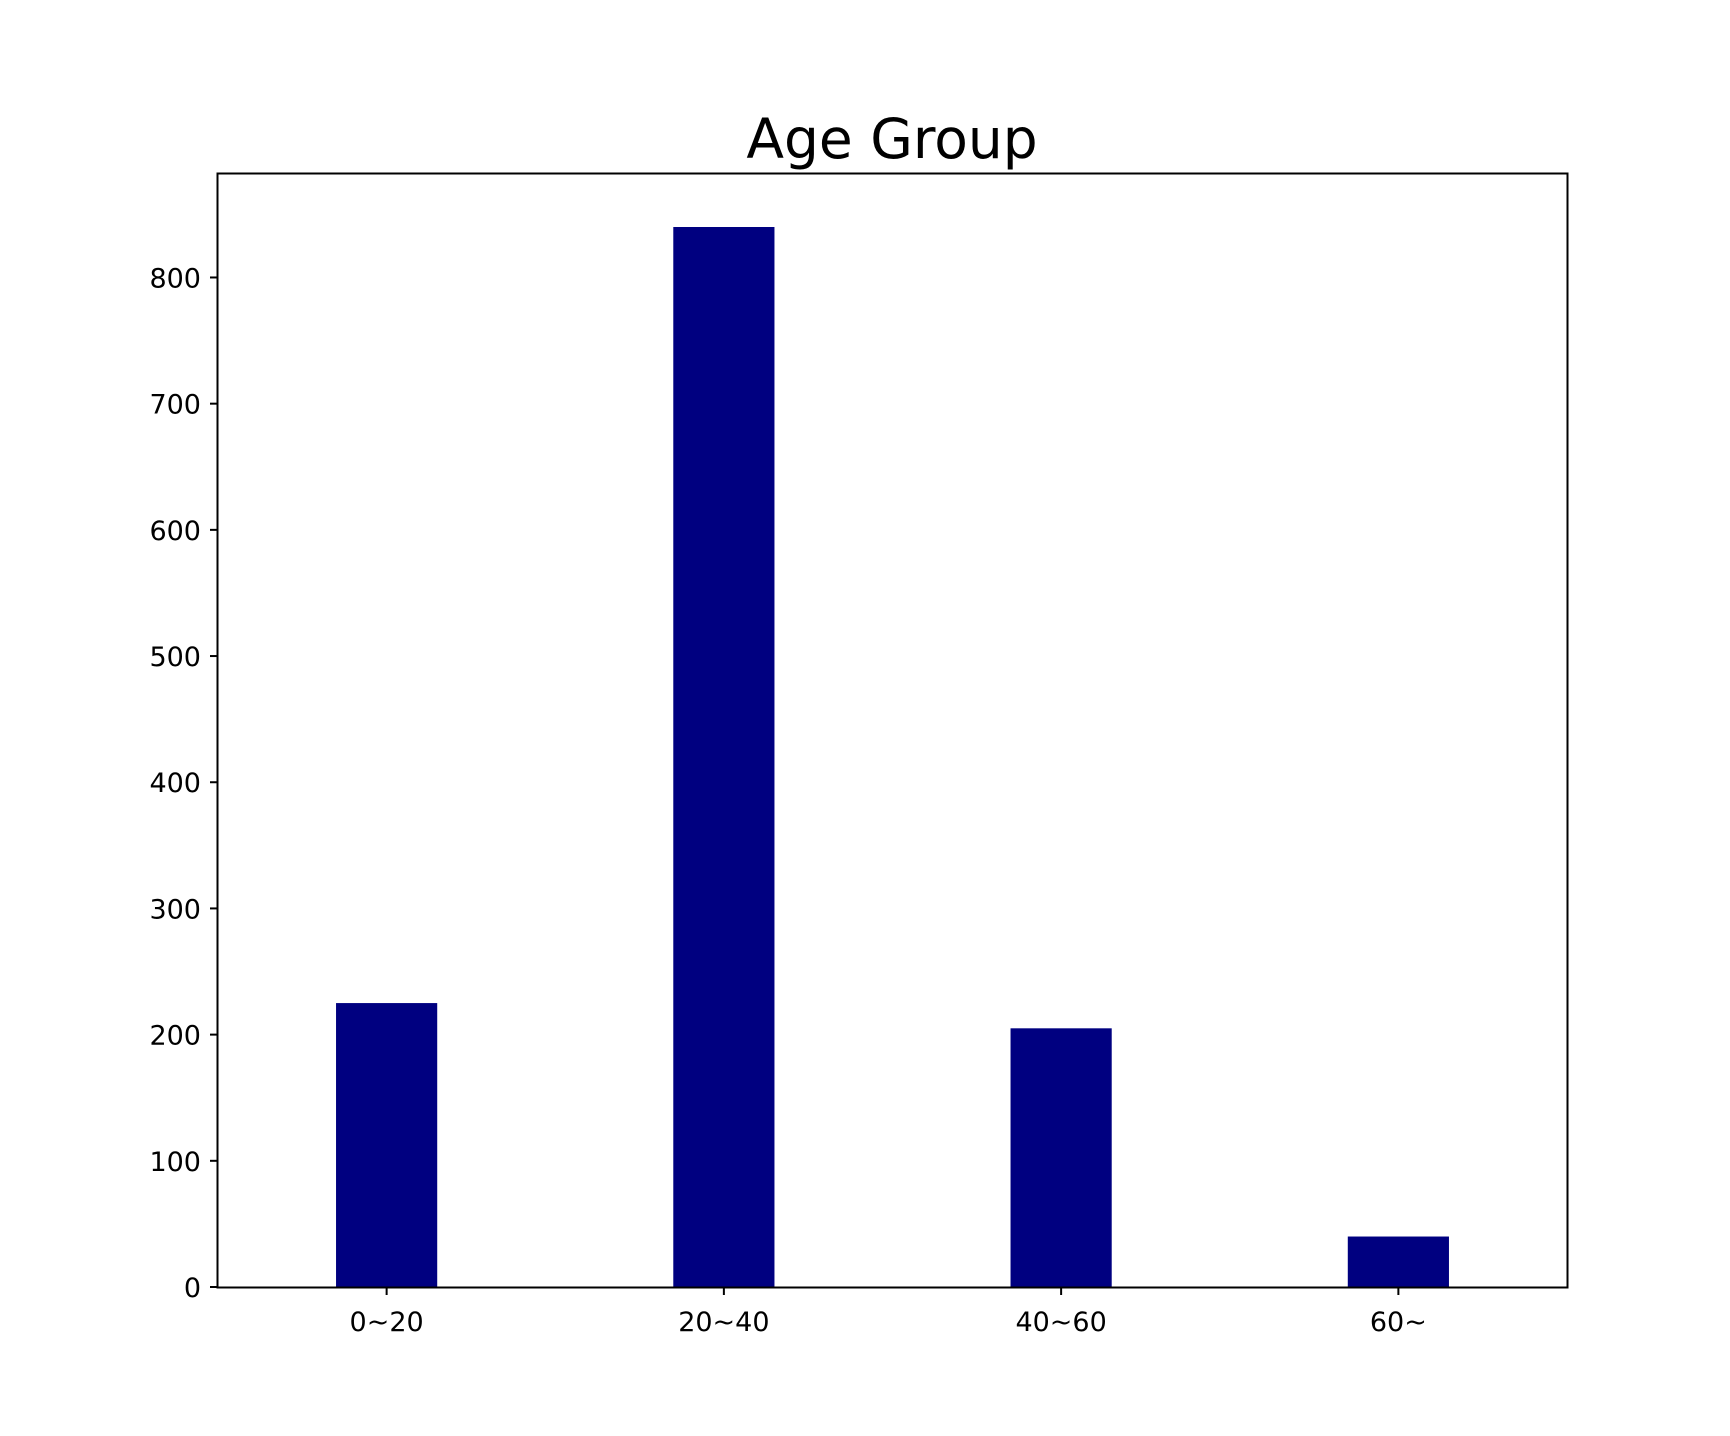  What do you see at coordinates (175, 1036) in the screenshot?
I see `y-tick-label-2: 200` at bounding box center [175, 1036].